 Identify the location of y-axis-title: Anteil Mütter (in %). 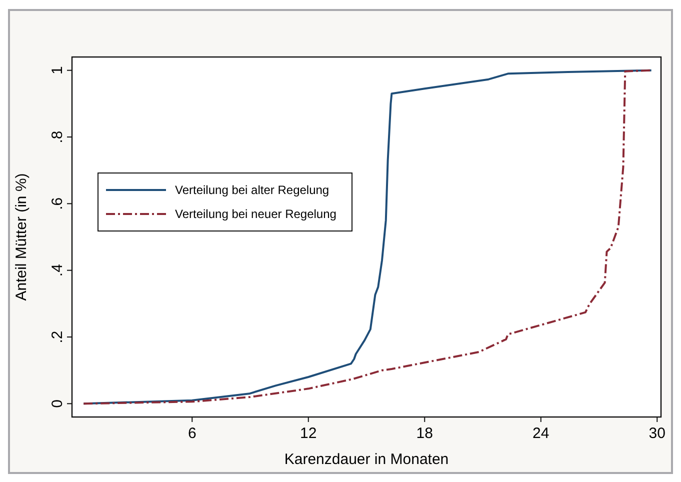
(21, 237).